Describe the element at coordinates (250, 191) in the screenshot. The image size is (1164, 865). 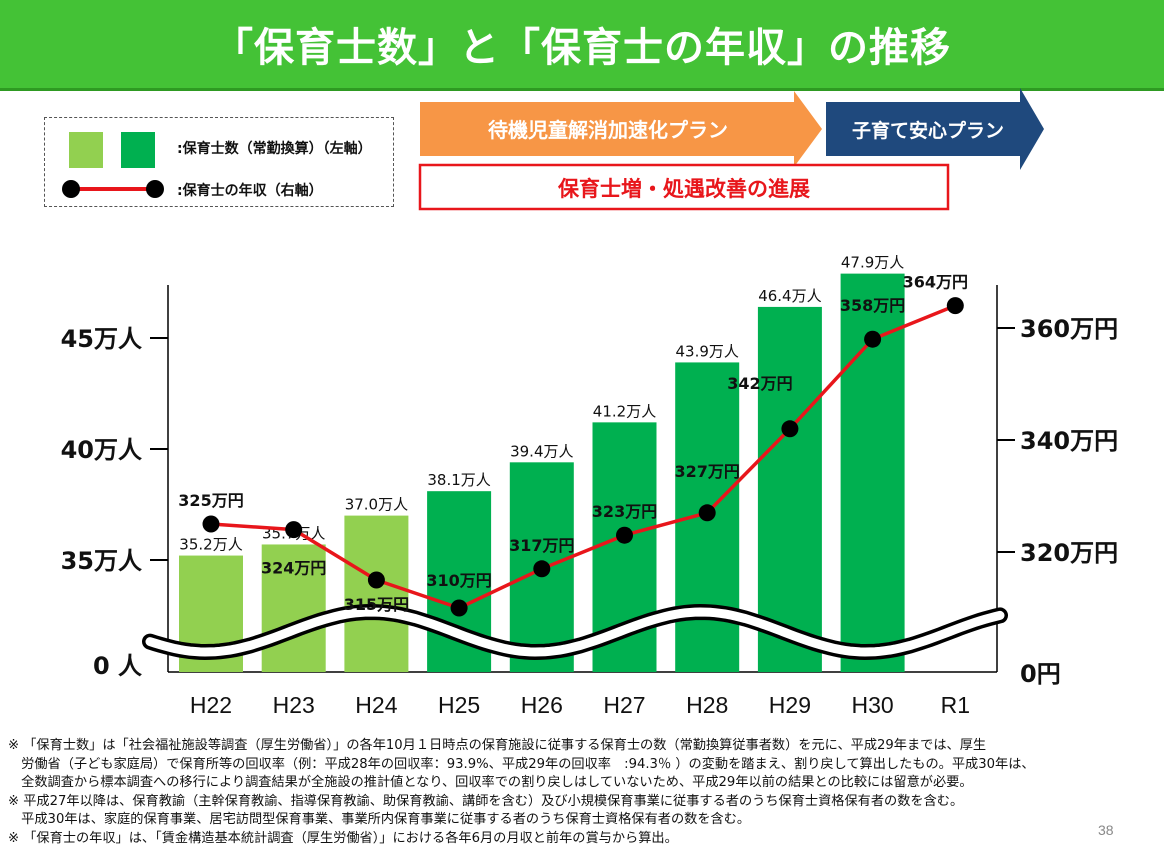
I see `legend-line-label: :保育士の年収（右軸）` at that location.